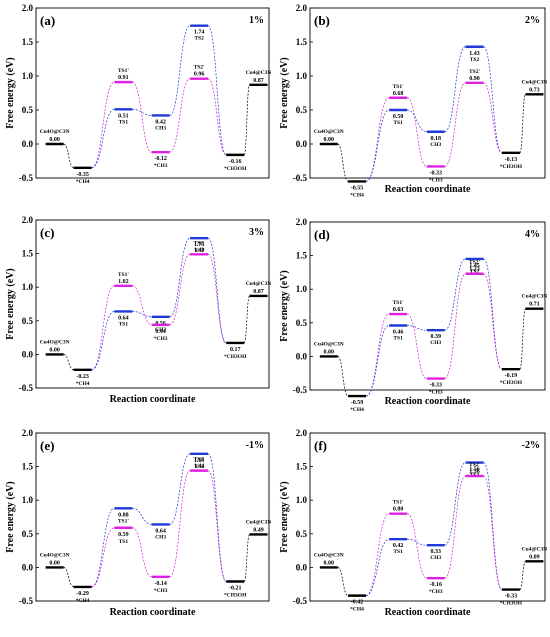  I want to click on energy-value-label: 1.69, so click(199, 461).